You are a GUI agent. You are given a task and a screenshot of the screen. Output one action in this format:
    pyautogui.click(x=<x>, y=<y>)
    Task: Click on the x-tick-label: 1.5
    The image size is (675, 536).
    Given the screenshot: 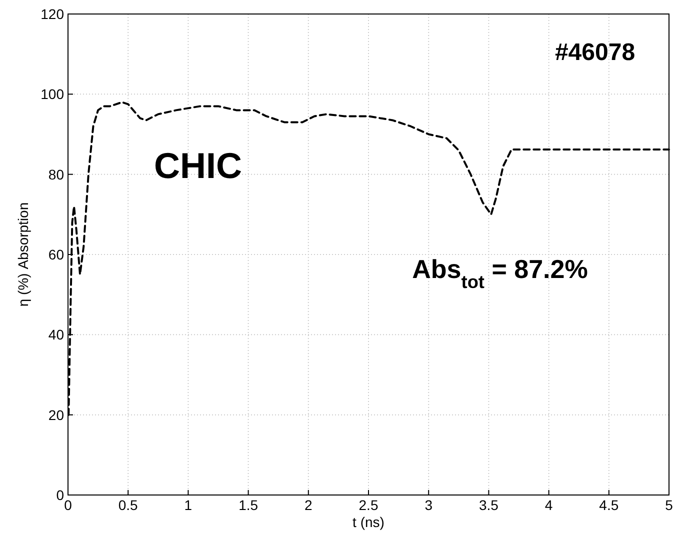 What is the action you would take?
    pyautogui.click(x=248, y=505)
    